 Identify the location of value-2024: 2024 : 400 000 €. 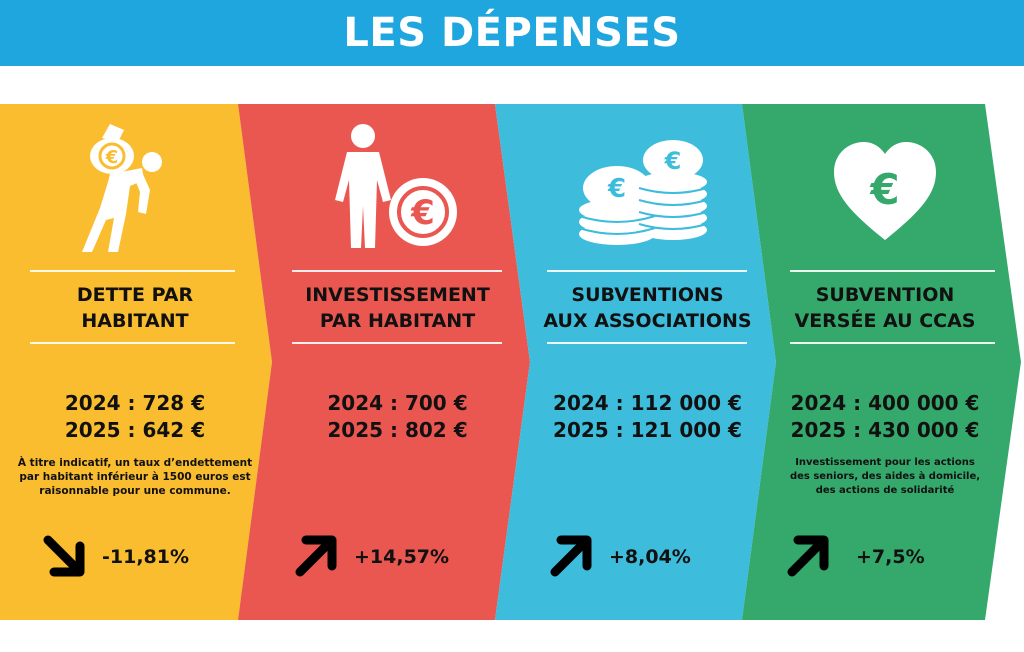
(885, 403).